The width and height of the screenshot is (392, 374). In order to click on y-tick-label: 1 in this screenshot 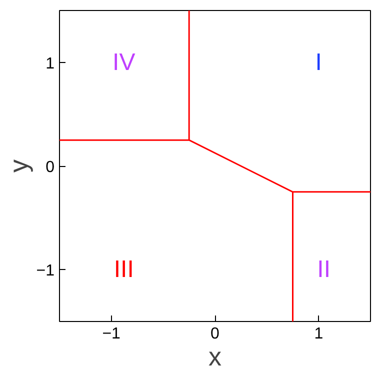, I will do `click(50, 63)`.